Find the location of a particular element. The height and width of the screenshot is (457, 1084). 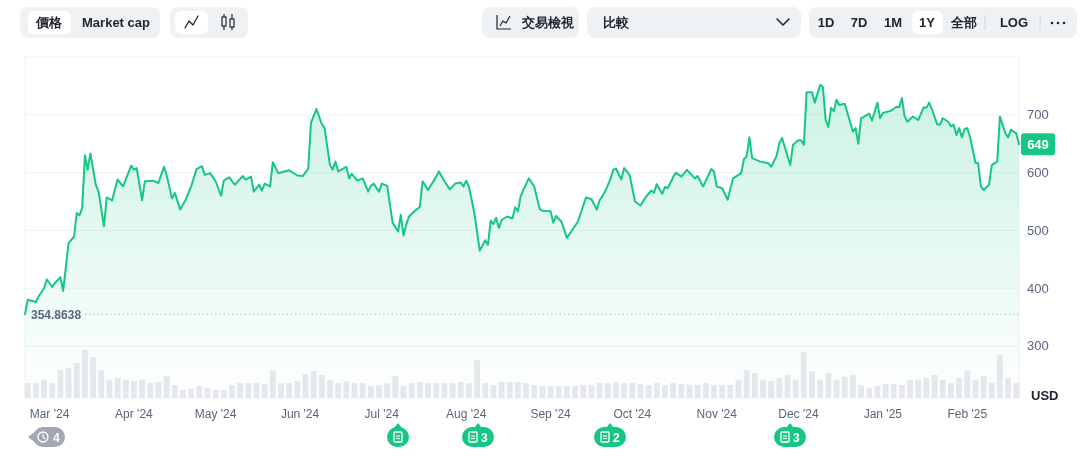

text: 1D is located at coordinates (826, 22).